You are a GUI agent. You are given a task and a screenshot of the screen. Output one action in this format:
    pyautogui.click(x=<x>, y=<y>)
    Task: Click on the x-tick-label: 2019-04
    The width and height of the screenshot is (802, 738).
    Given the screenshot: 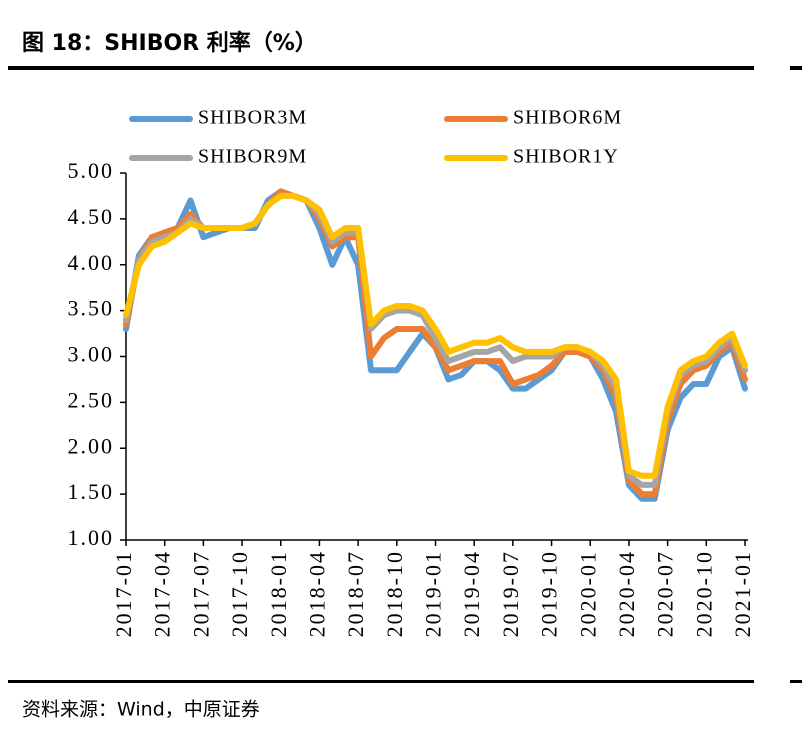 What is the action you would take?
    pyautogui.click(x=471, y=593)
    